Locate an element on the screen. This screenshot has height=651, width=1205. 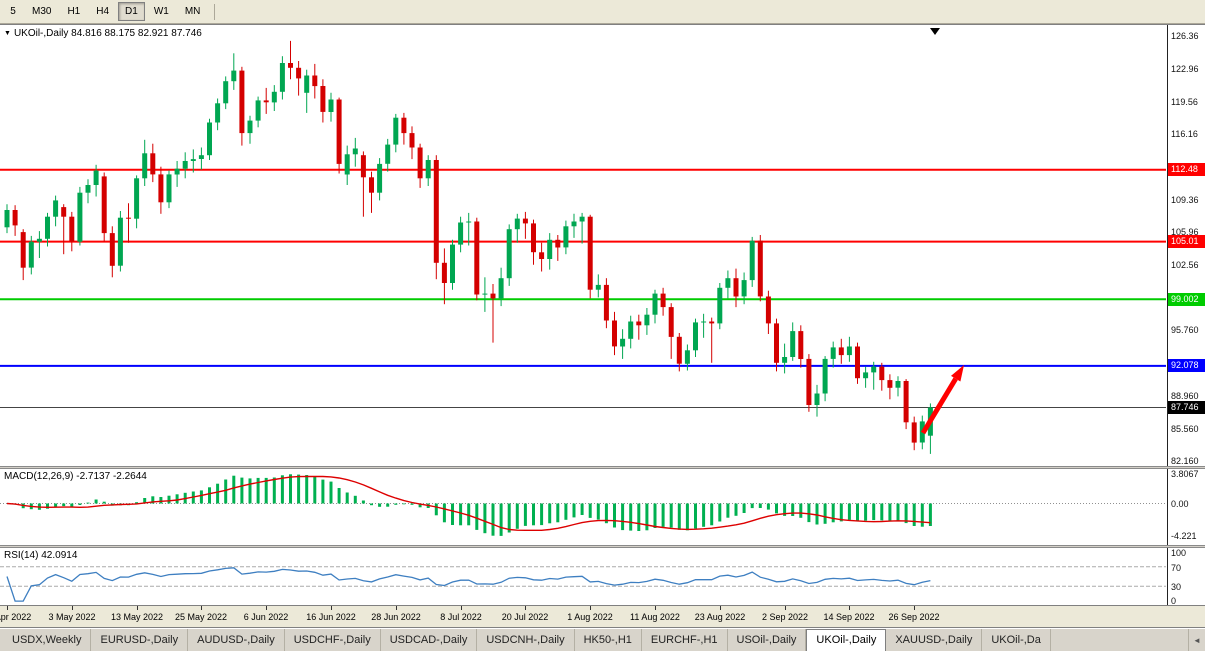
toolbar-separator is located at coordinates (215, 11).